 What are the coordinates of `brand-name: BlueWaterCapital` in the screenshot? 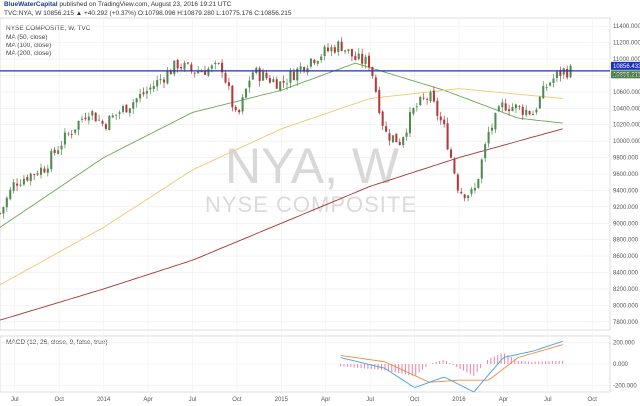 It's located at (31, 4).